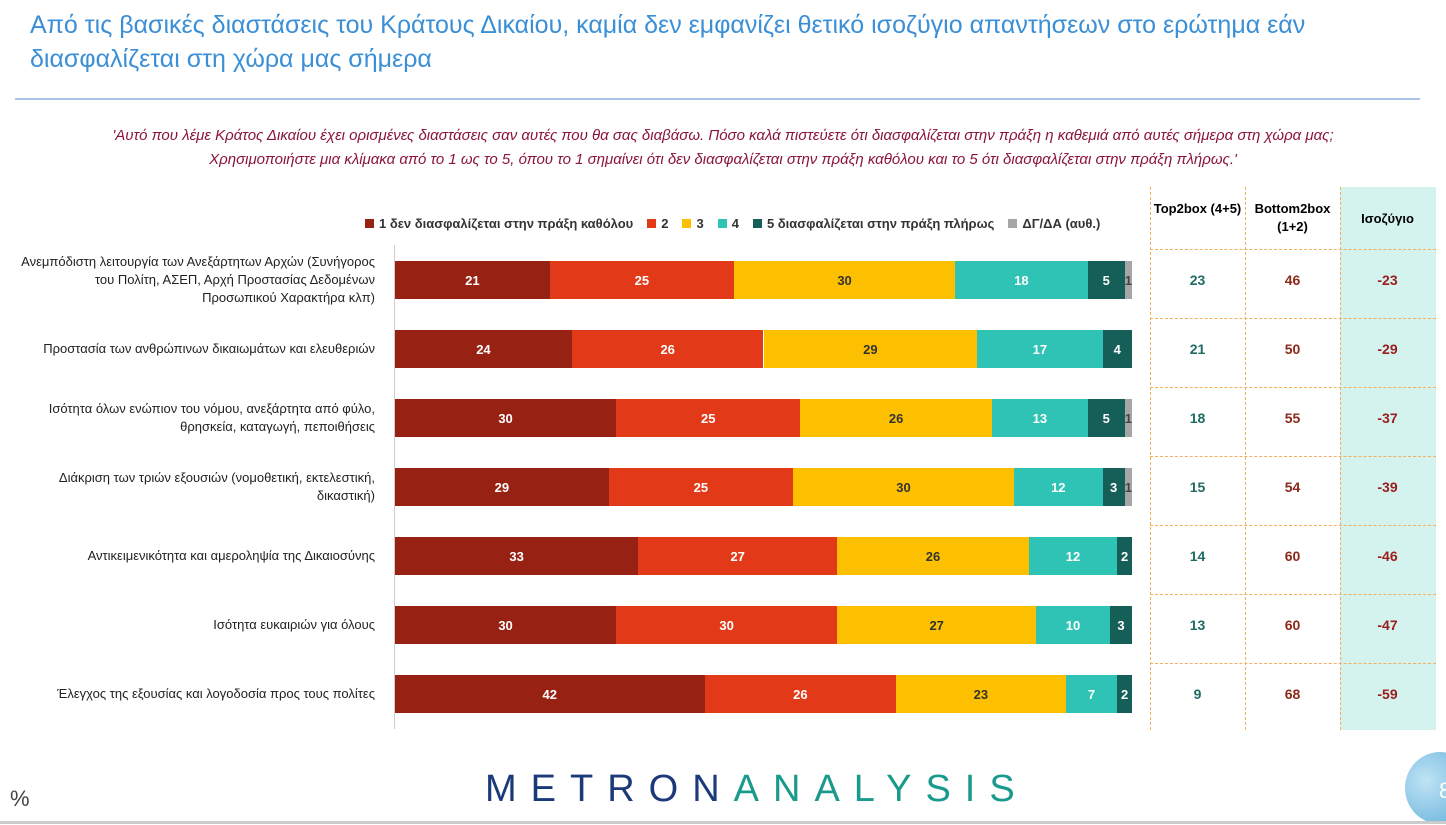 This screenshot has height=825, width=1446. I want to click on column-divider, so click(1150, 458).